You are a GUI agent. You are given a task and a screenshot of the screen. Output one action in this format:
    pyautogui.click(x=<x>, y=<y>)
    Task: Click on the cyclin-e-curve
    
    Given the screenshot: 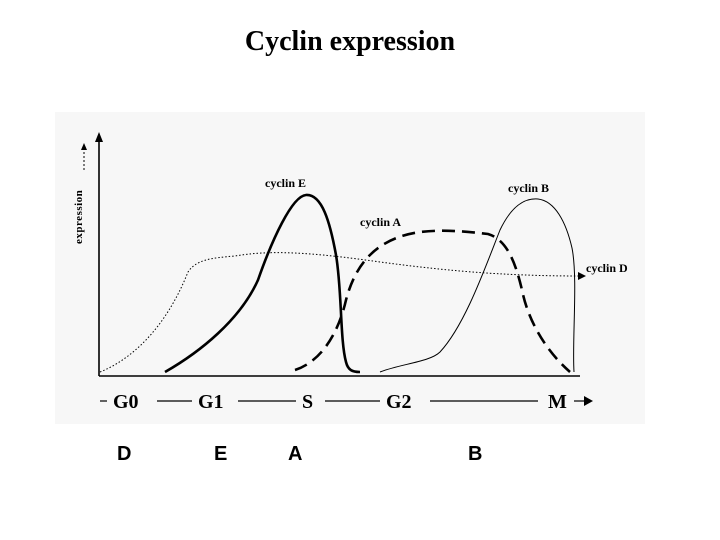 What is the action you would take?
    pyautogui.click(x=262, y=283)
    